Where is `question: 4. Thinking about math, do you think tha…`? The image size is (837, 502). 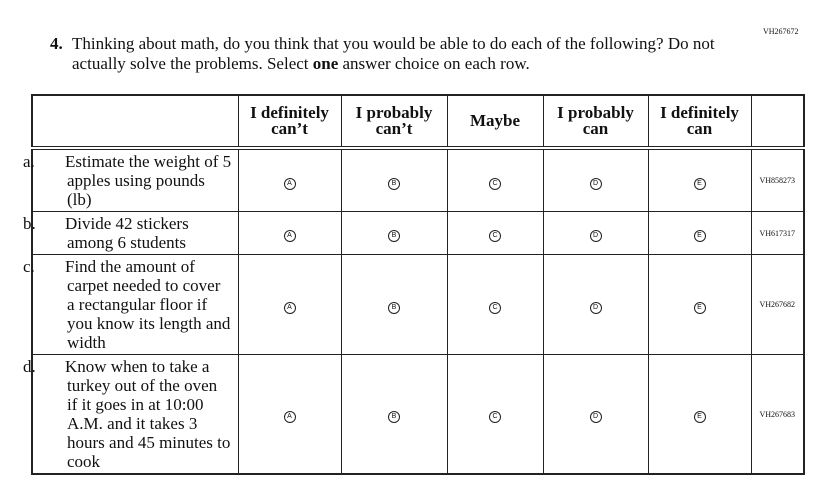
question: 4. Thinking about math, do you think tha… is located at coordinates (400, 54).